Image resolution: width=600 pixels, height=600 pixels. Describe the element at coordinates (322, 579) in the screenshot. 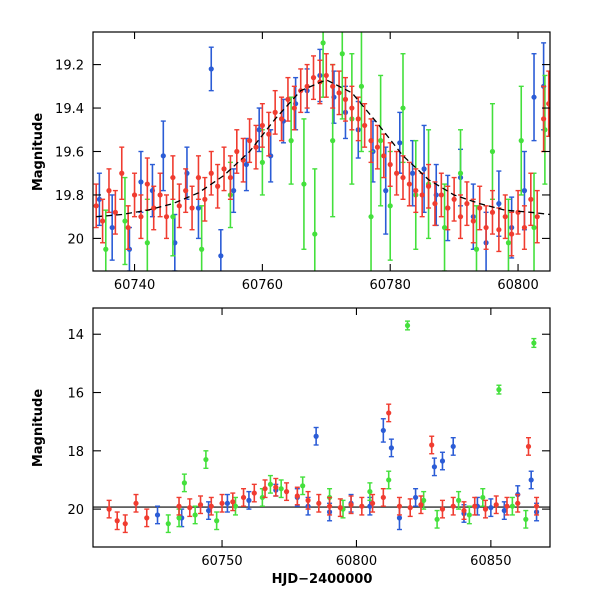

I see `bottom-panel-x-axis-label: HJD−2400000` at that location.